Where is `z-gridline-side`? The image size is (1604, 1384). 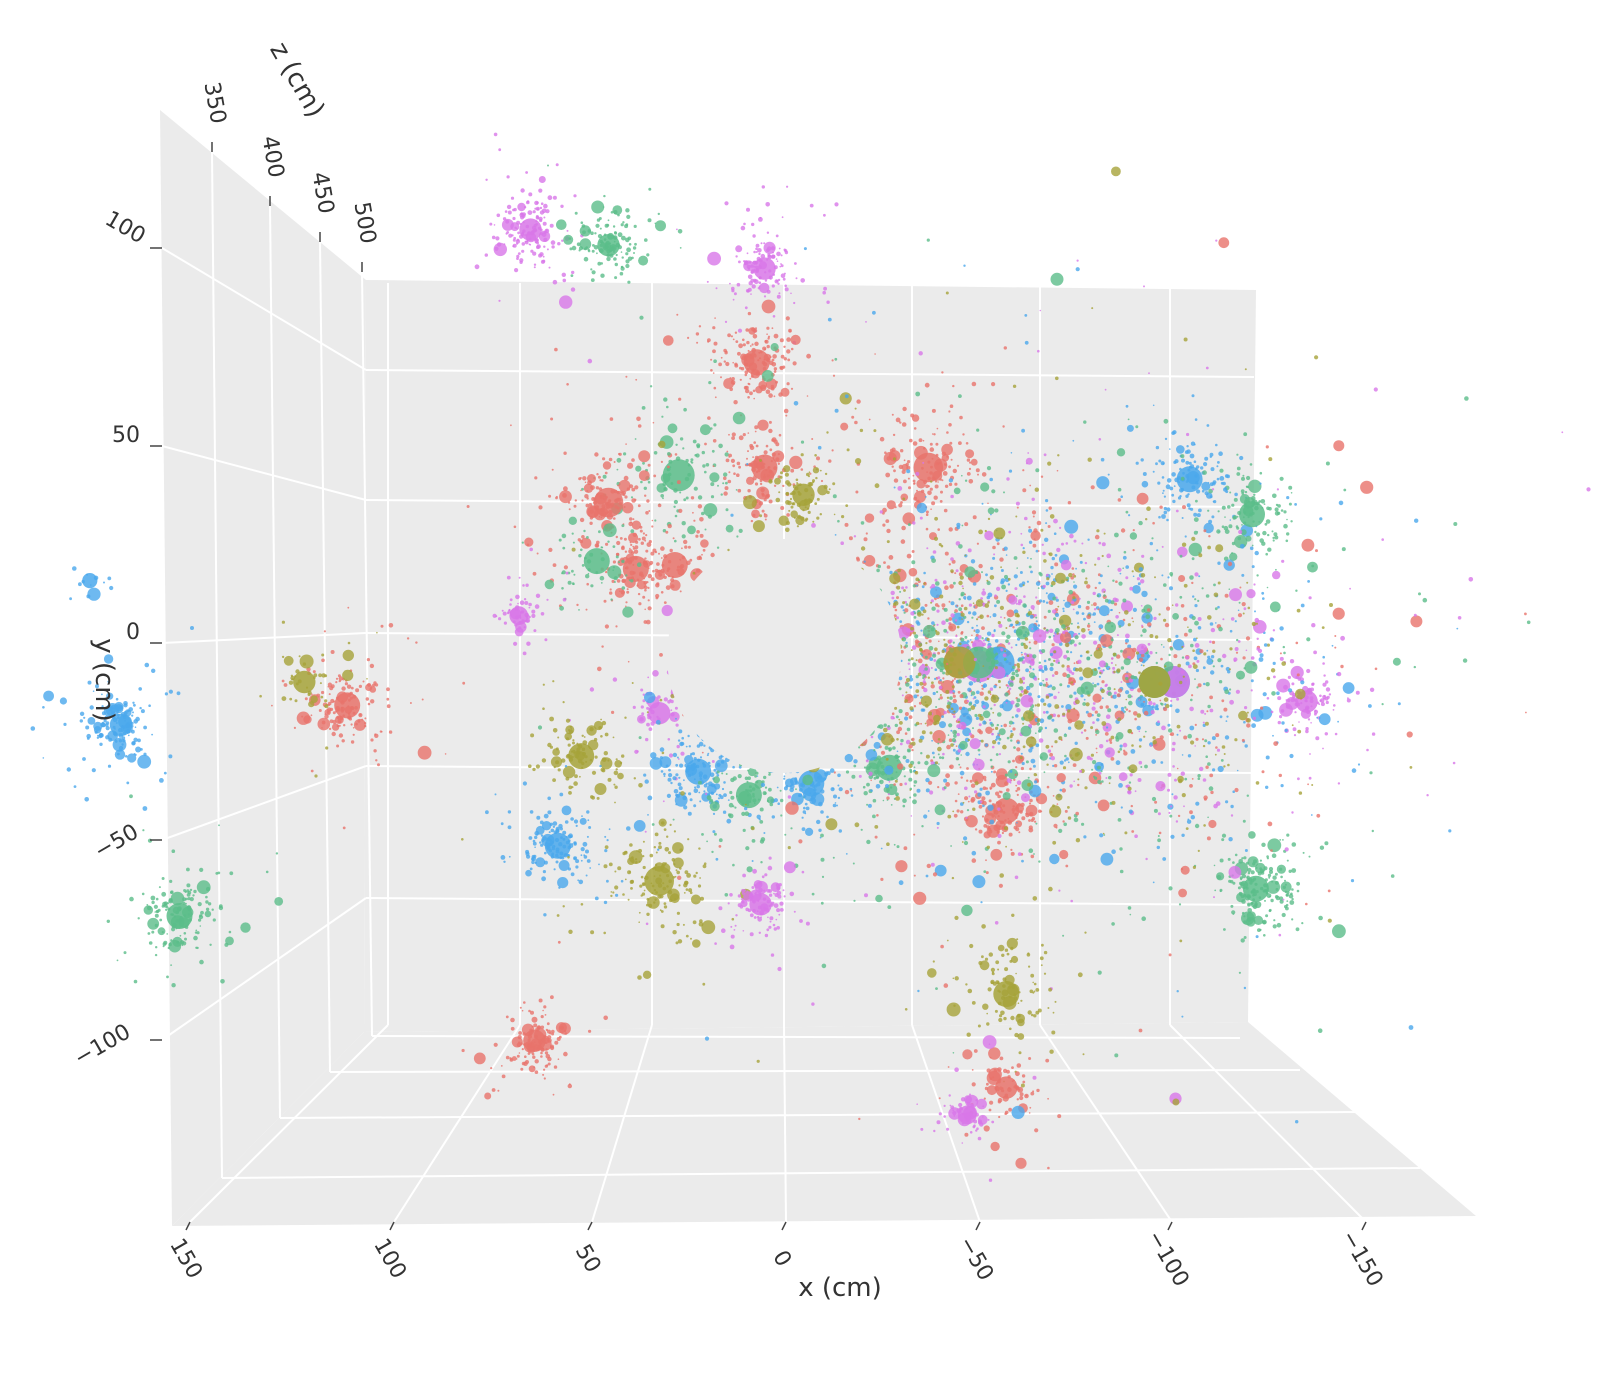 z-gridline-side is located at coordinates (325, 657).